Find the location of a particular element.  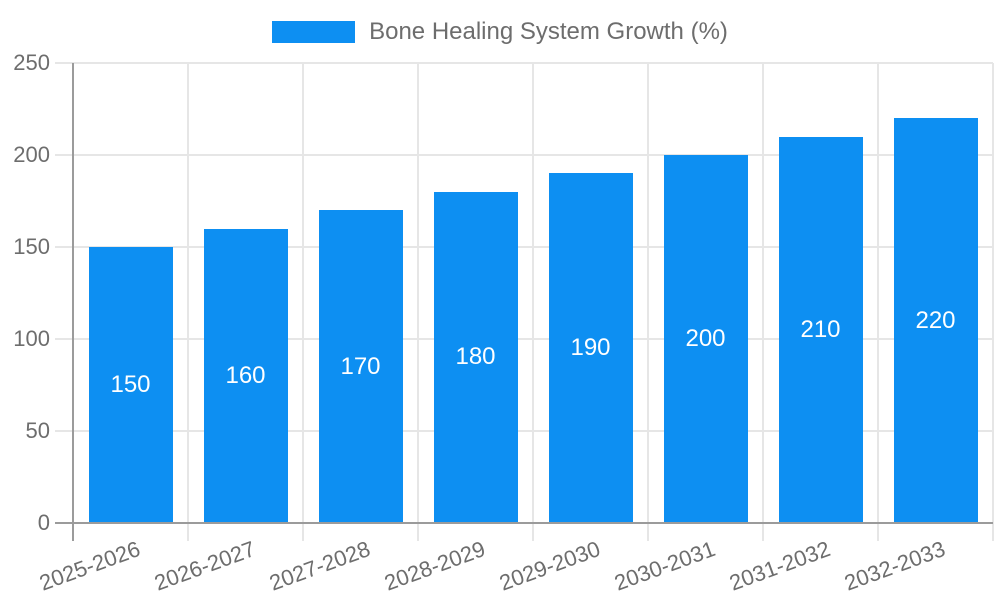

legend-swatch is located at coordinates (314, 32).